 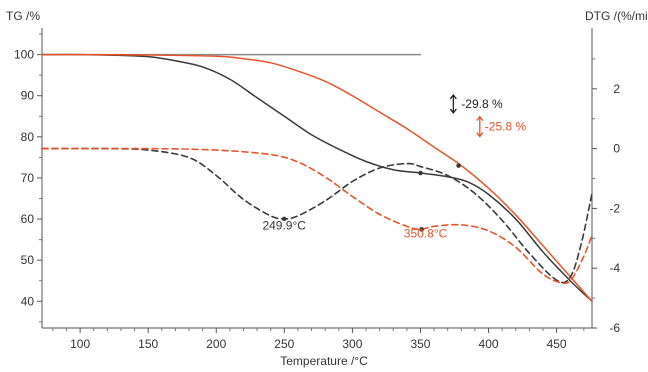 I want to click on y-right-tick-label: 0, so click(x=616, y=149).